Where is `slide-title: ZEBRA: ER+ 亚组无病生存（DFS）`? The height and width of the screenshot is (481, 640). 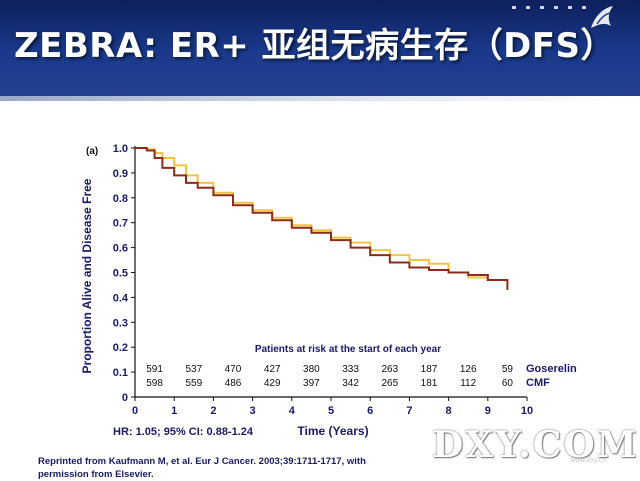
slide-title: ZEBRA: ER+ 亚组无病生存（DFS） is located at coordinates (315, 46).